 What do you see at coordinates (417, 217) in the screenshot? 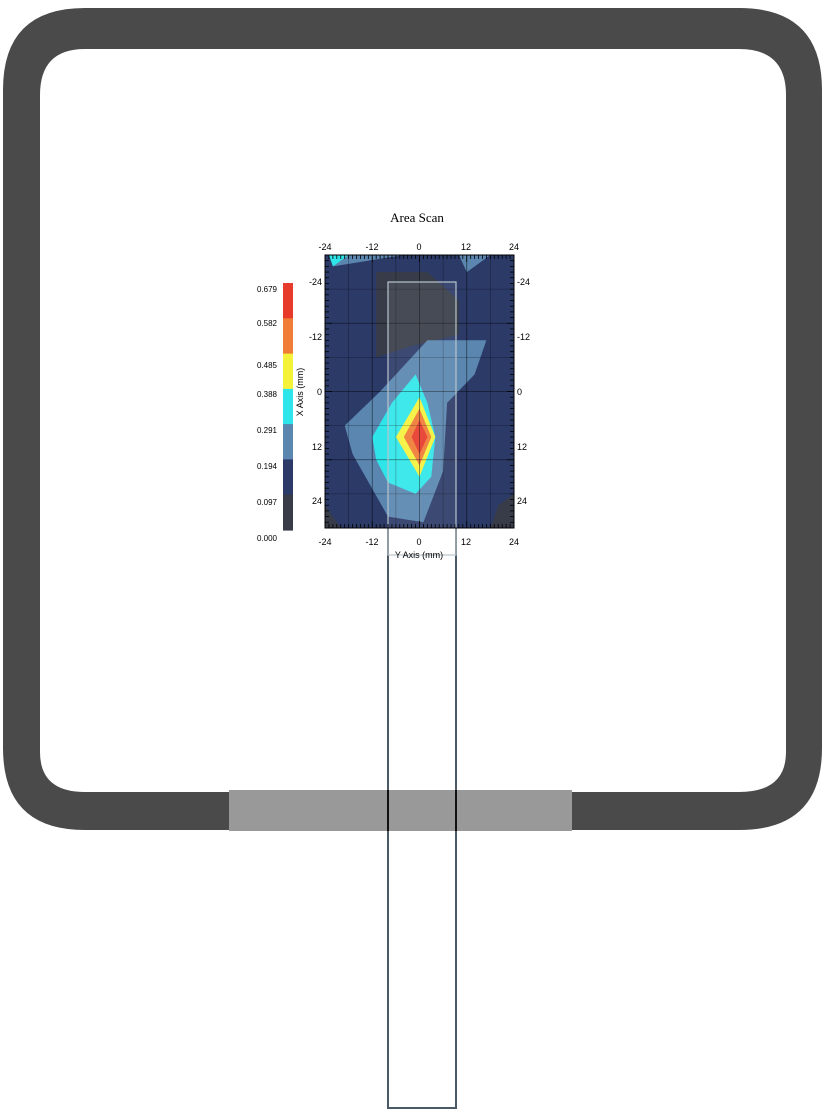
I see `chart-title: Area Scan` at bounding box center [417, 217].